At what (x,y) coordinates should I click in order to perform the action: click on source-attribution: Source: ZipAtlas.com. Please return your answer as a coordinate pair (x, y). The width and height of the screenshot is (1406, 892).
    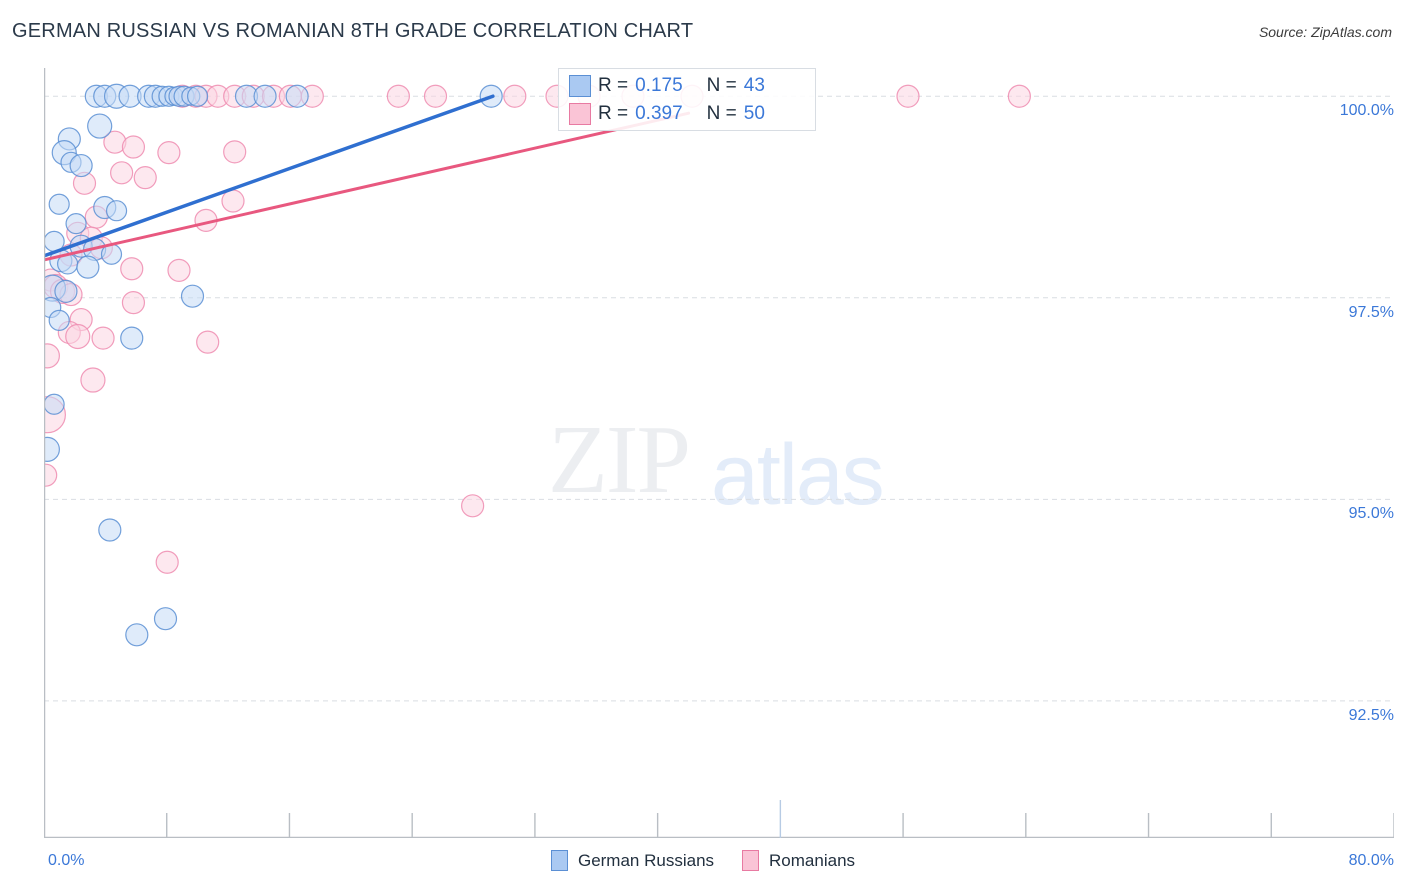
    Looking at the image, I should click on (1325, 32).